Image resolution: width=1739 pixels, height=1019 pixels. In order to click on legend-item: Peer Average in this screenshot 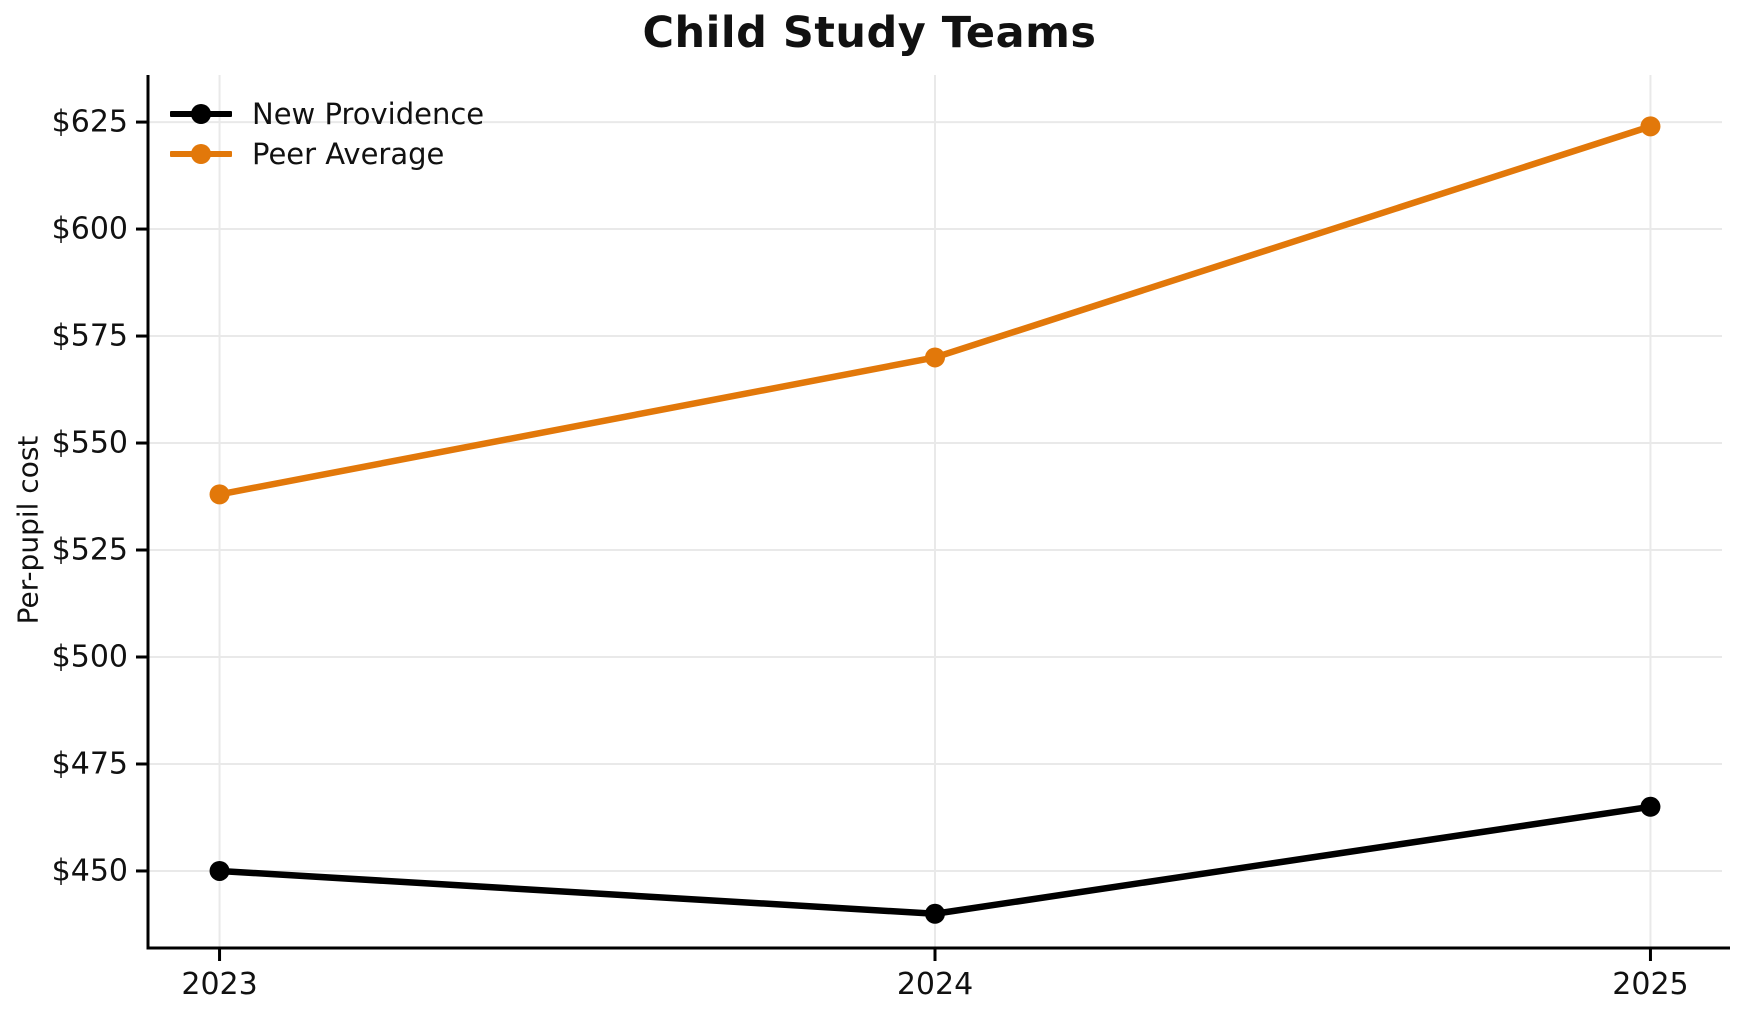, I will do `click(327, 153)`.